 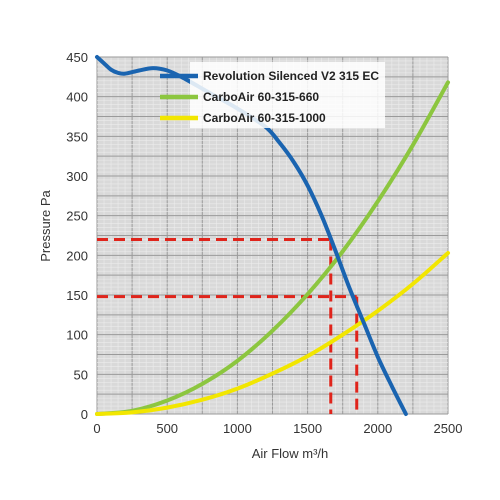 What do you see at coordinates (448, 428) in the screenshot?
I see `x-tick-label: 2500` at bounding box center [448, 428].